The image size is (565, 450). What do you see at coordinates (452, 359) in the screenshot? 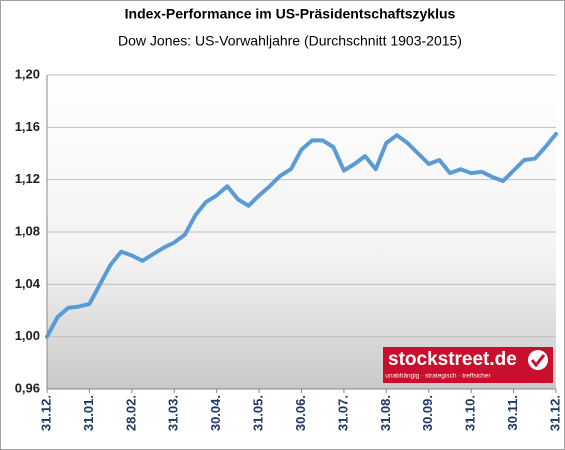
I see `logo-text: stockstreet.de` at bounding box center [452, 359].